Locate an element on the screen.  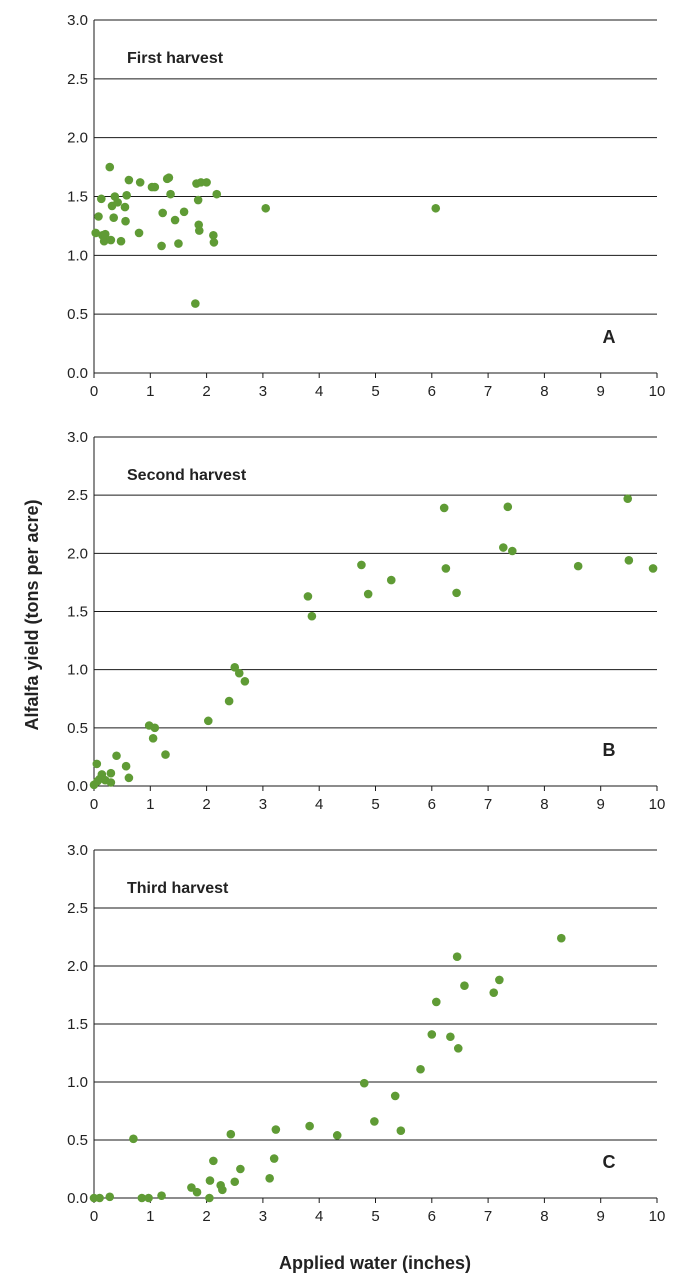
x-tick-label: 10 is located at coordinates (657, 391).